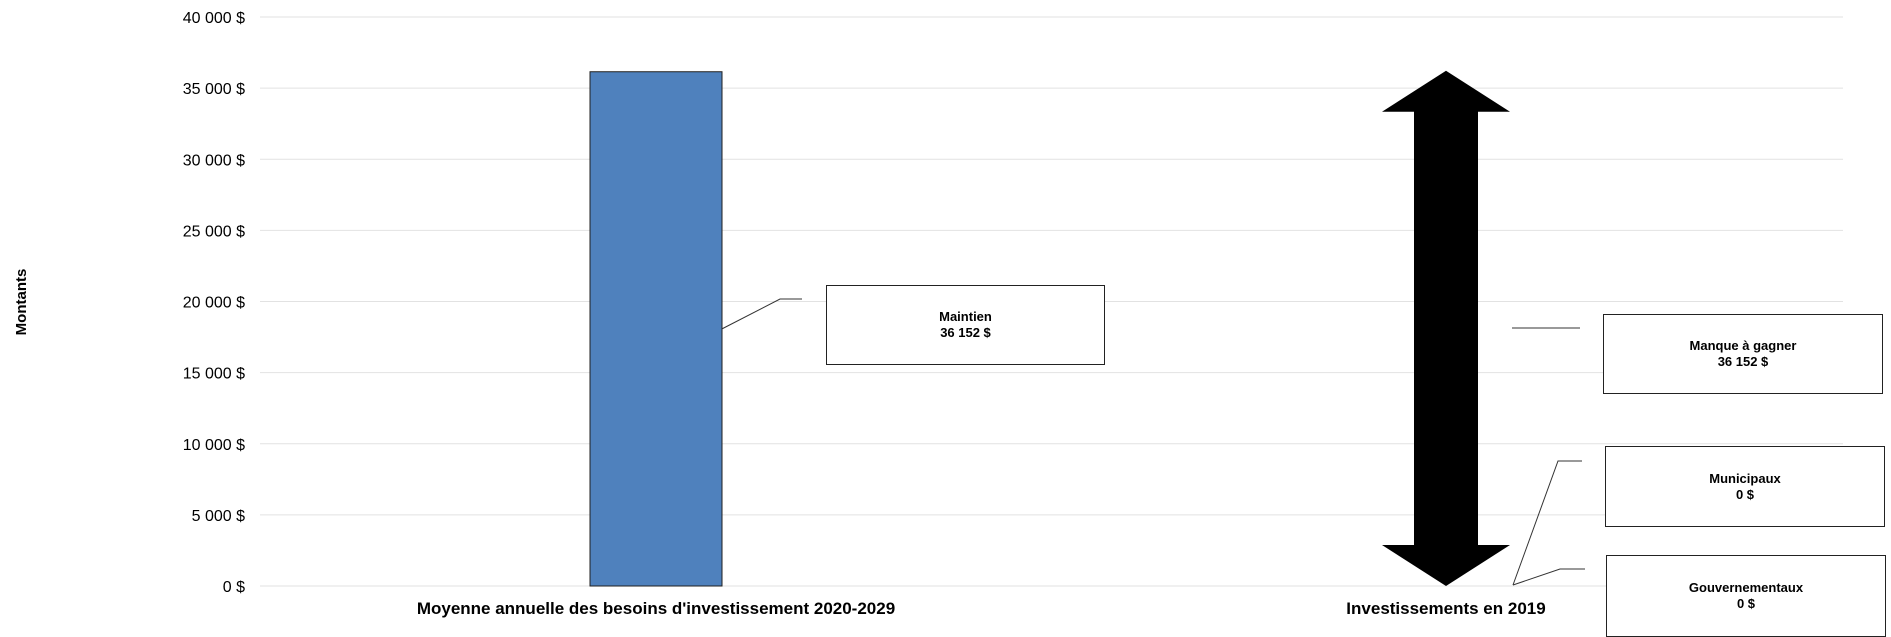 The height and width of the screenshot is (637, 1891). Describe the element at coordinates (214, 445) in the screenshot. I see `y-tick-label: 10 000 $` at that location.